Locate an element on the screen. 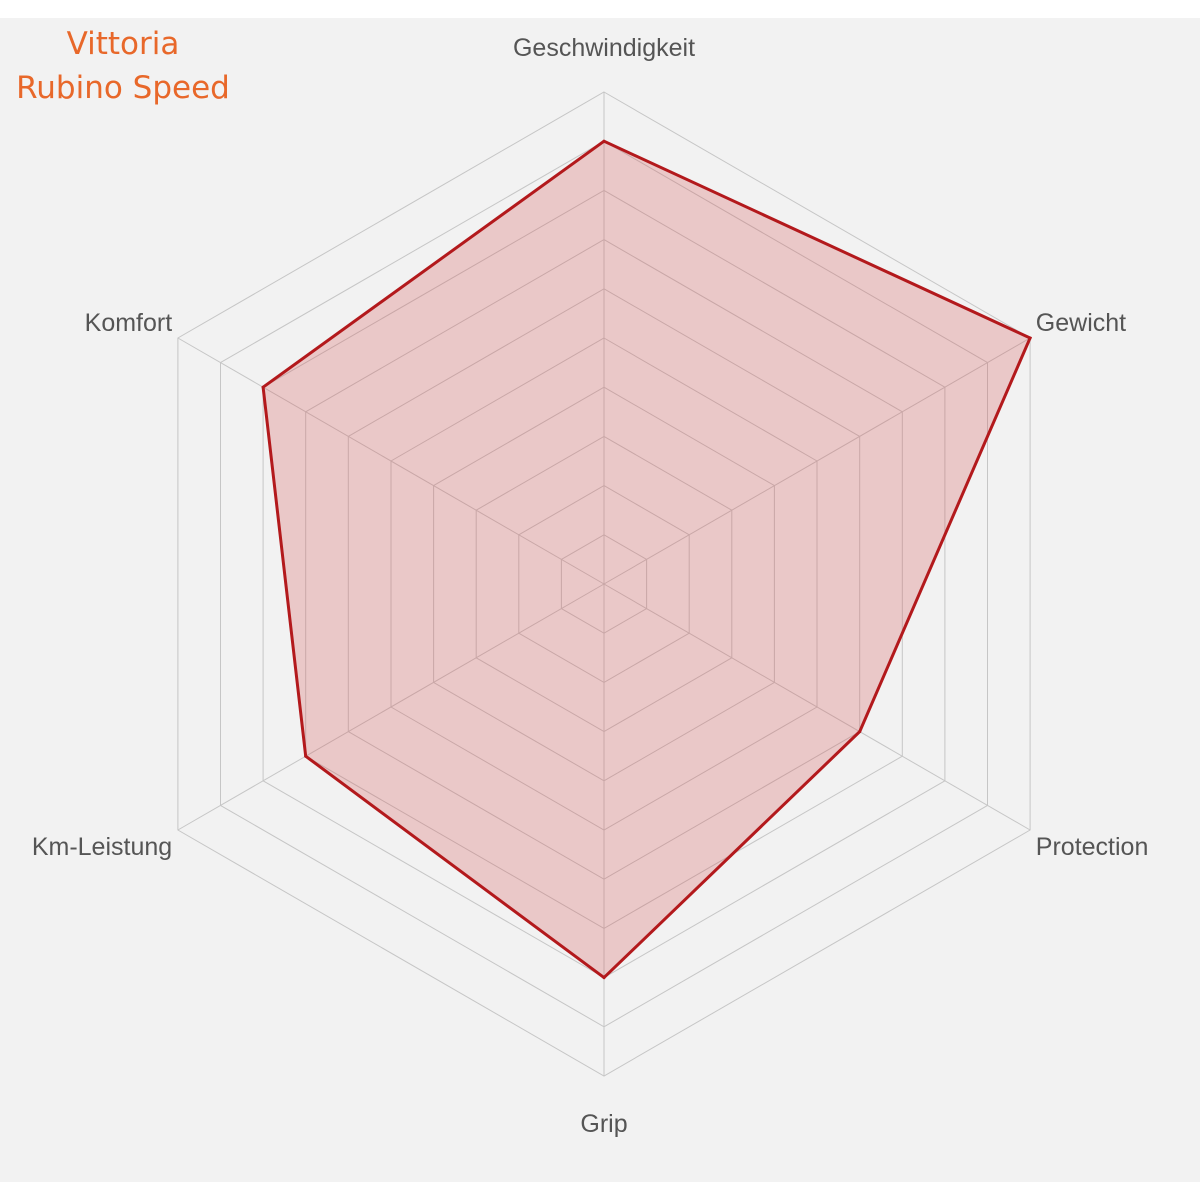 The image size is (1200, 1200). chart-title-brand: Vittoria is located at coordinates (123, 44).